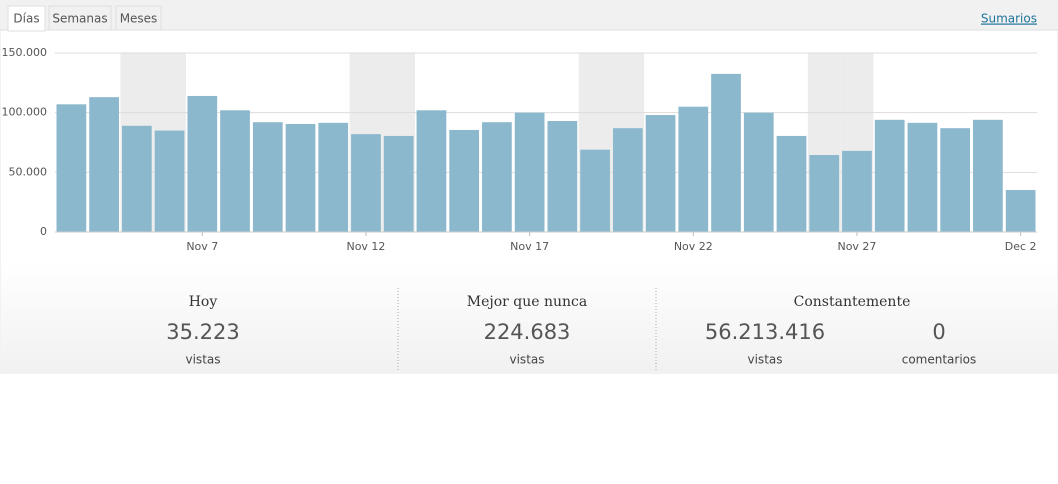 This screenshot has width=1058, height=484. What do you see at coordinates (43, 231) in the screenshot?
I see `y-tick-label: 0` at bounding box center [43, 231].